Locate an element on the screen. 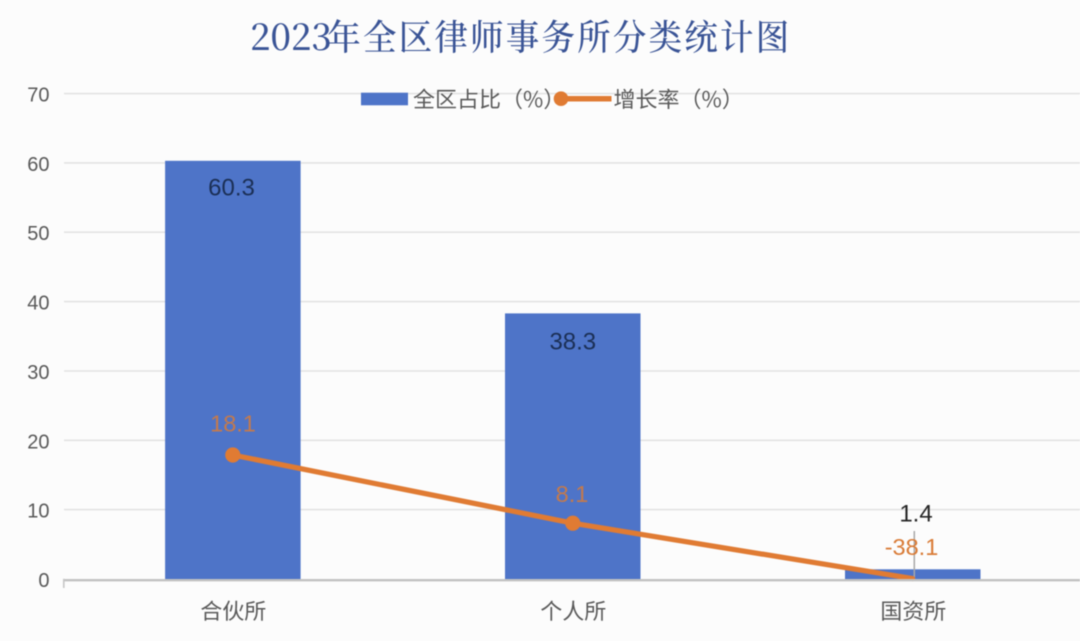 The width and height of the screenshot is (1080, 641). svg-text: 1.4 is located at coordinates (915, 513).